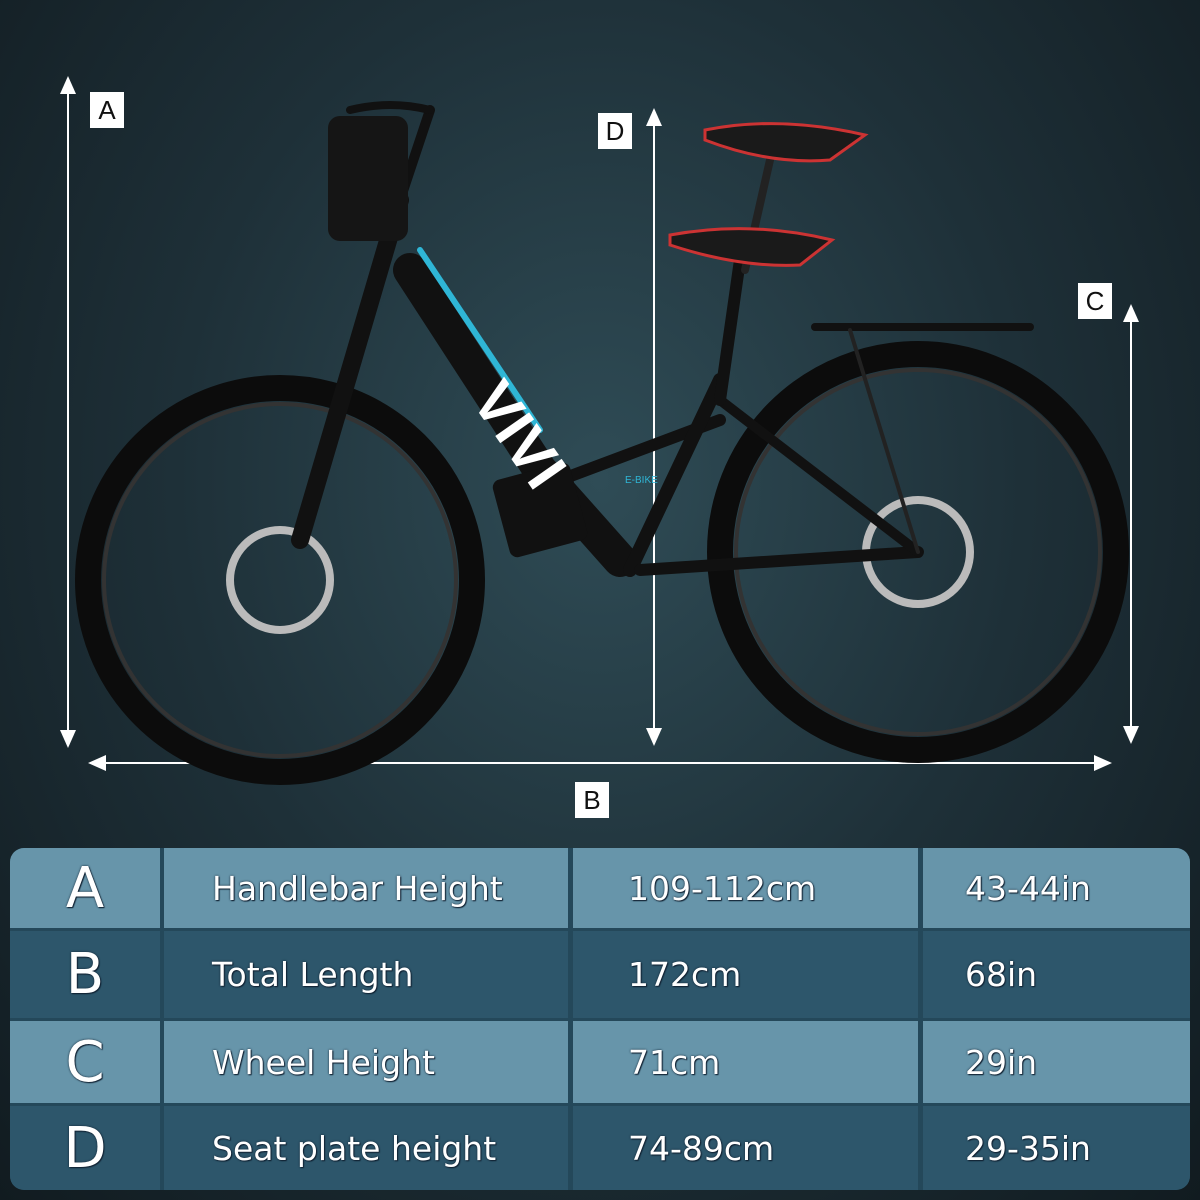  Describe the element at coordinates (592, 800) in the screenshot. I see `dimension-label-b: B` at that location.